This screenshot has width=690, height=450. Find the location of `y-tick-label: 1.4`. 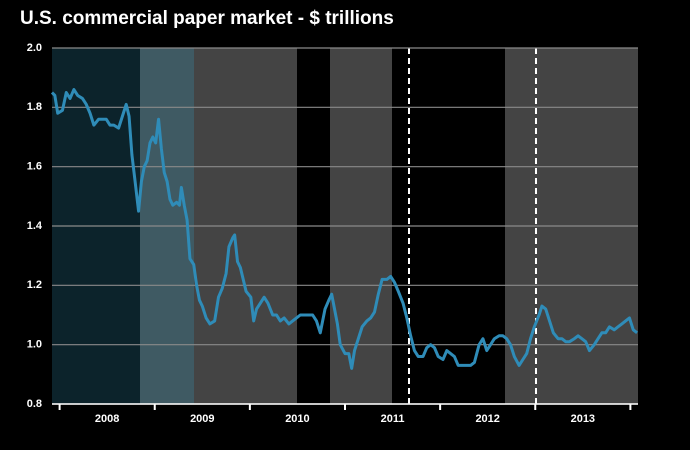

y-tick-label: 1.4 is located at coordinates (35, 226).